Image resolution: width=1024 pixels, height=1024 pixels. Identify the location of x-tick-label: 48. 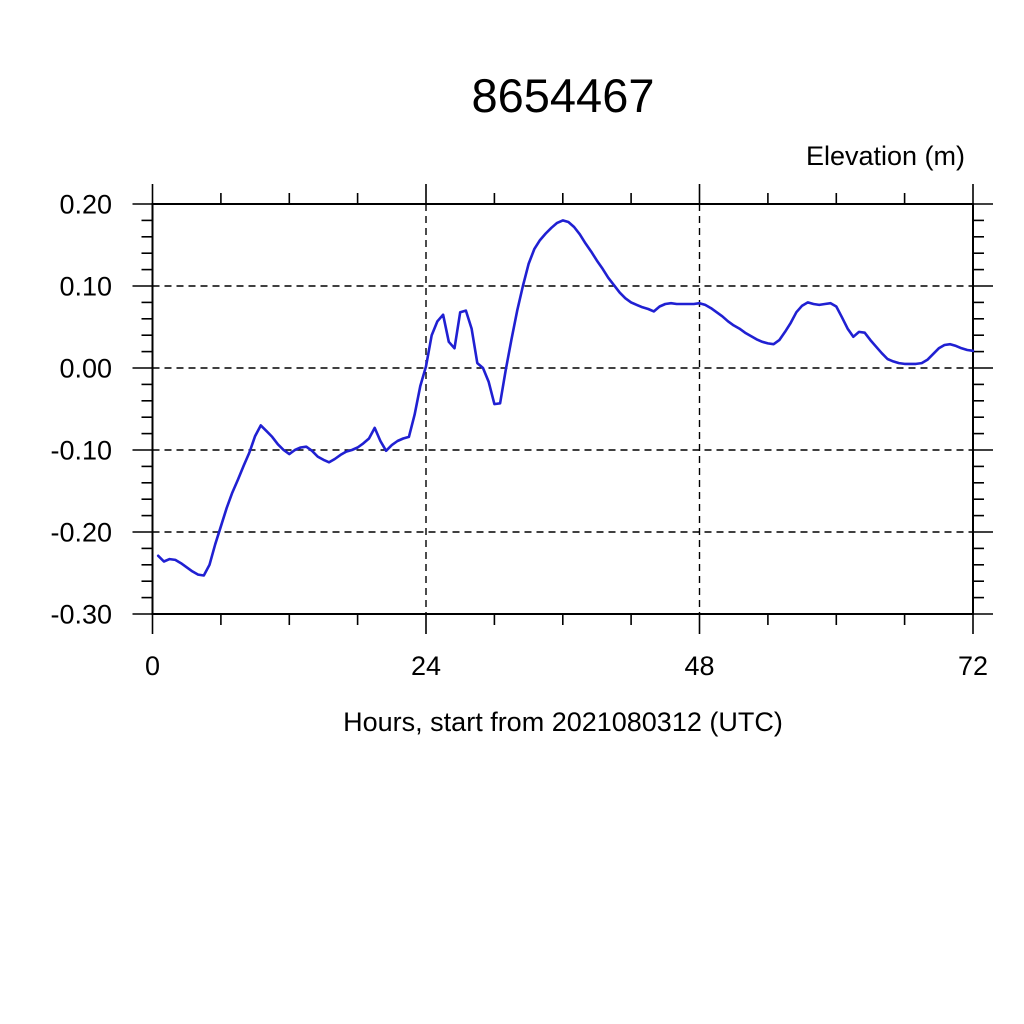
(699, 666).